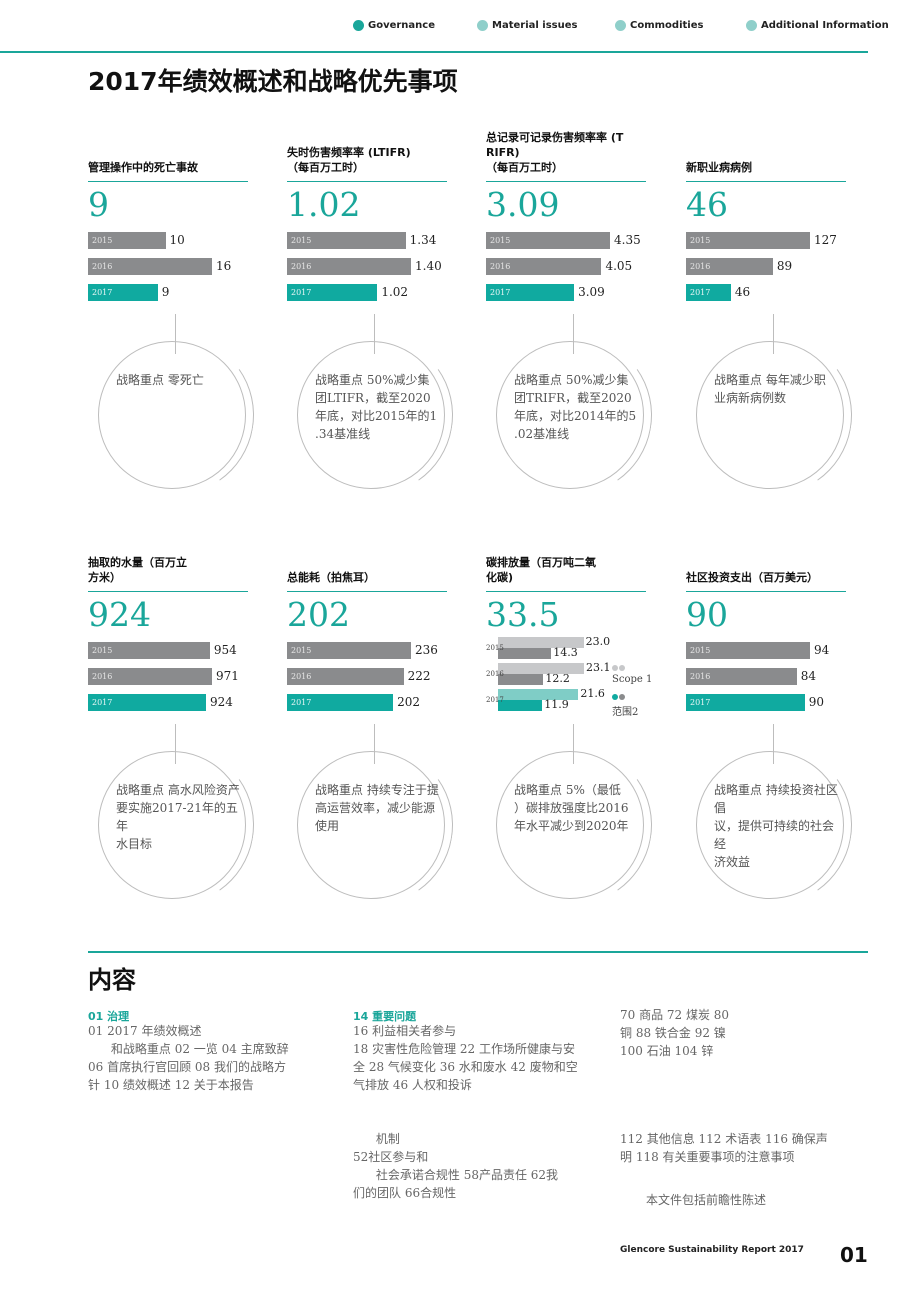  What do you see at coordinates (770, 380) in the screenshot?
I see `priority-line: 战略重点 每年减少职` at bounding box center [770, 380].